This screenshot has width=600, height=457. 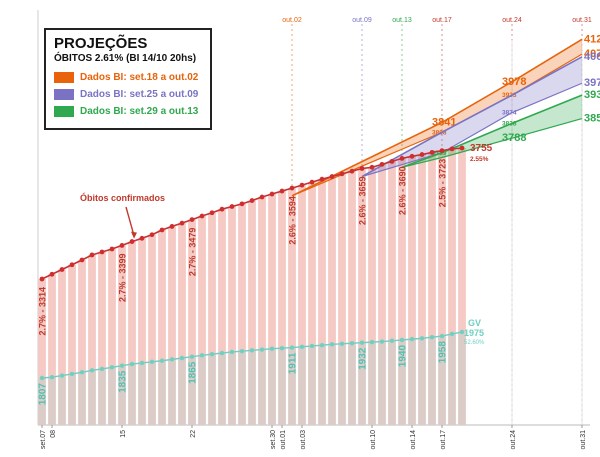 I want to click on legend-title: PROJEÇÕES, so click(x=101, y=43).